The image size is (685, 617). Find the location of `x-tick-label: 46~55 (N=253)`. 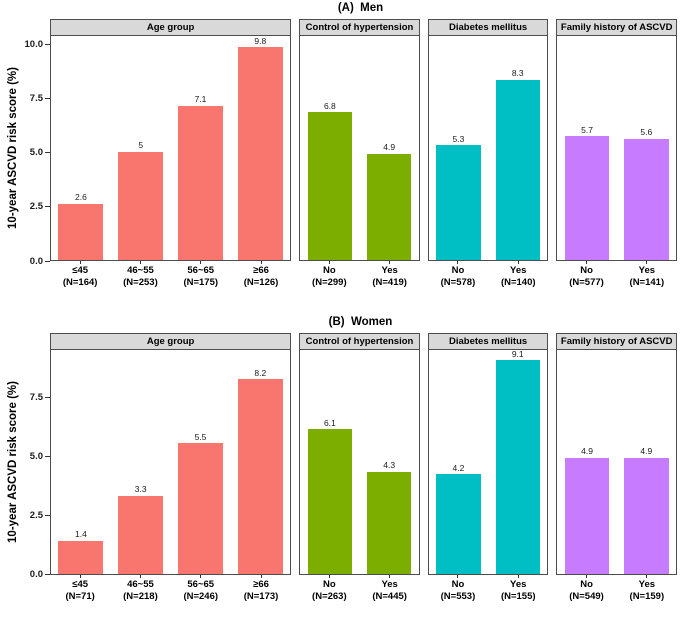

x-tick-label: 46~55 (N=253) is located at coordinates (140, 275).